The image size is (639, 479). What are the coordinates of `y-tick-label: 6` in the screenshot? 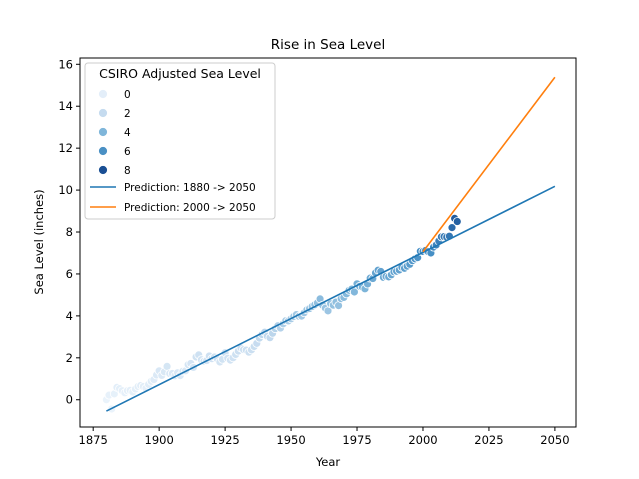 It's located at (69, 274).